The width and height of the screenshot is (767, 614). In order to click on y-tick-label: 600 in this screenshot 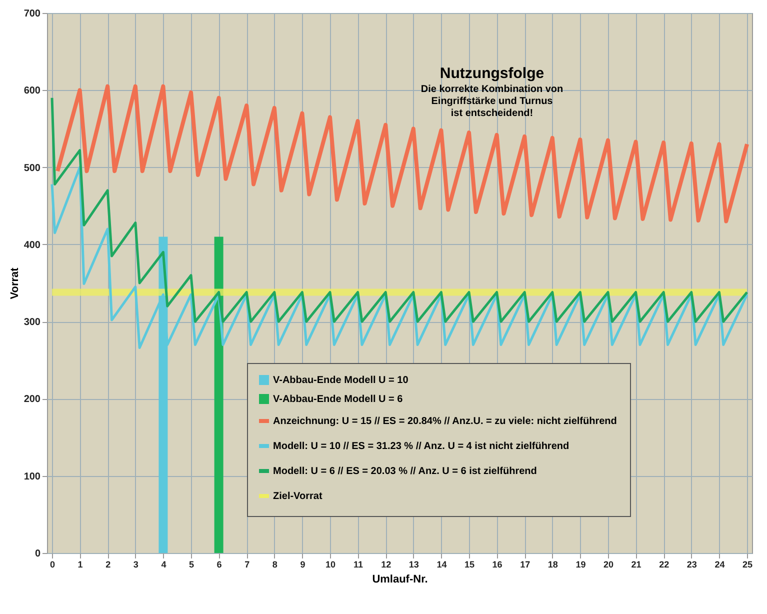, I will do `click(32, 91)`.